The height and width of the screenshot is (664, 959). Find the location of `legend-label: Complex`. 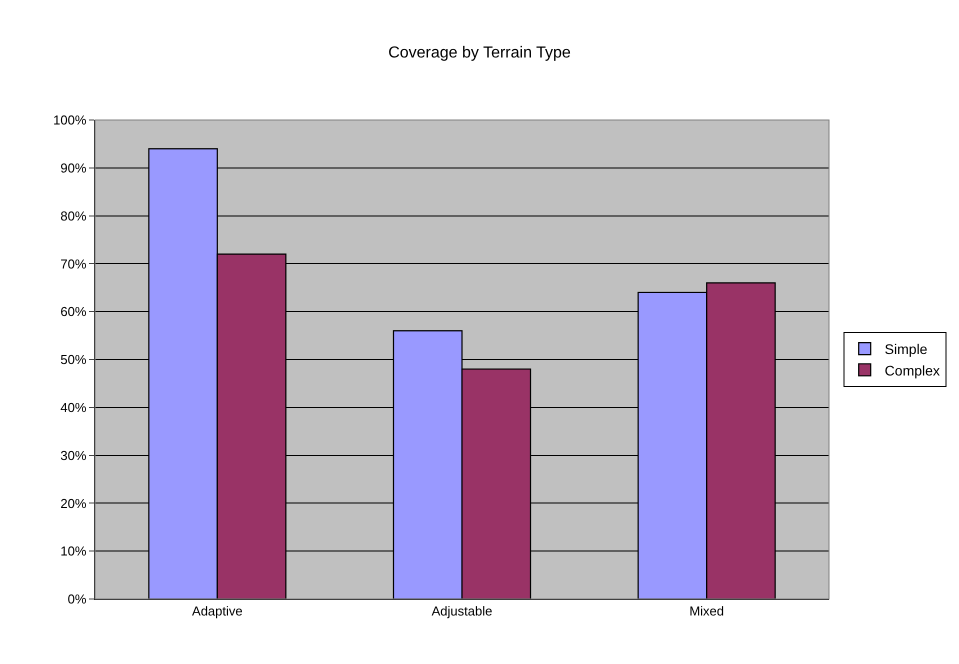

legend-label: Complex is located at coordinates (912, 370).